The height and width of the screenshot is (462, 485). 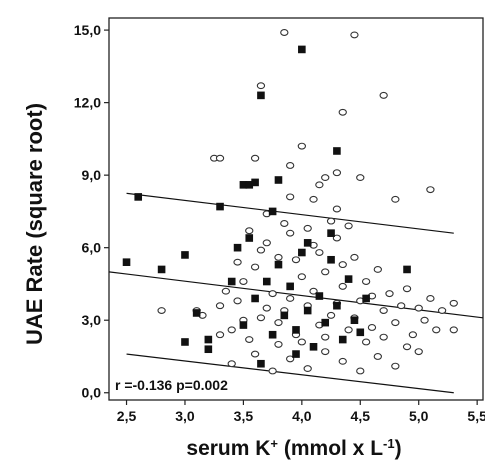 What do you see at coordinates (185, 416) in the screenshot?
I see `x-tick-label: 3,0` at bounding box center [185, 416].